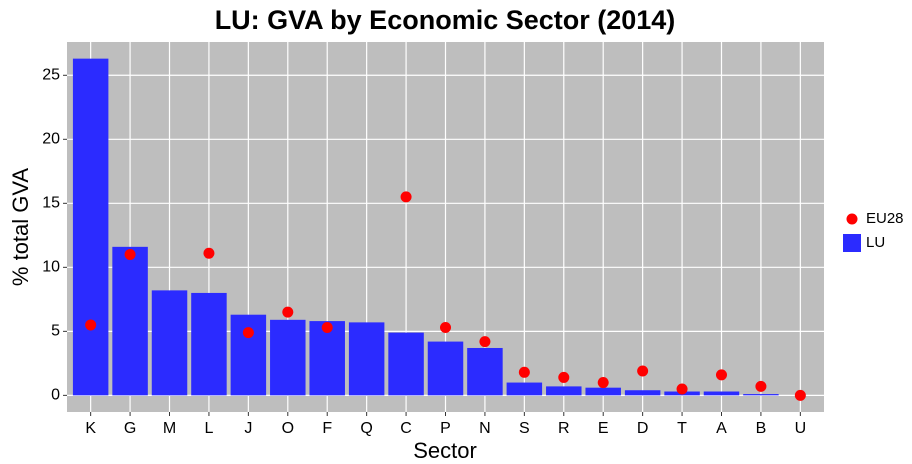 This screenshot has width=912, height=464. What do you see at coordinates (885, 218) in the screenshot?
I see `legend-label: EU28` at bounding box center [885, 218].